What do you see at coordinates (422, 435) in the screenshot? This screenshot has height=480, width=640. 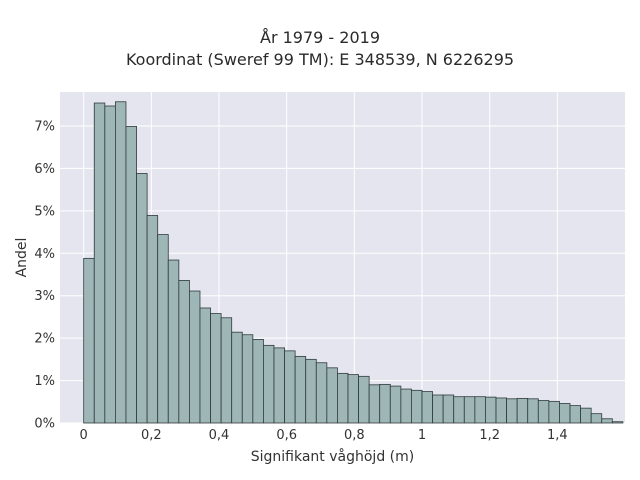 I see `x-tick-label: 1` at bounding box center [422, 435].